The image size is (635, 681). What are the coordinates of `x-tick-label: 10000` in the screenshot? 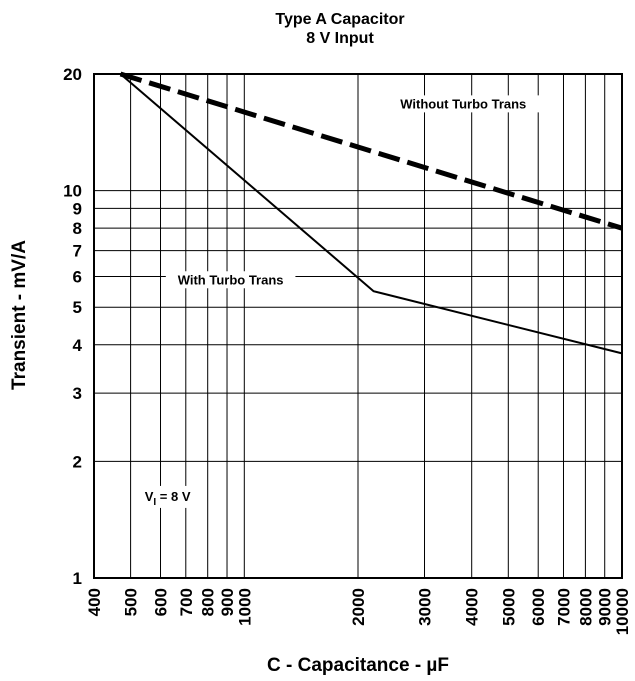 It's located at (622, 611).